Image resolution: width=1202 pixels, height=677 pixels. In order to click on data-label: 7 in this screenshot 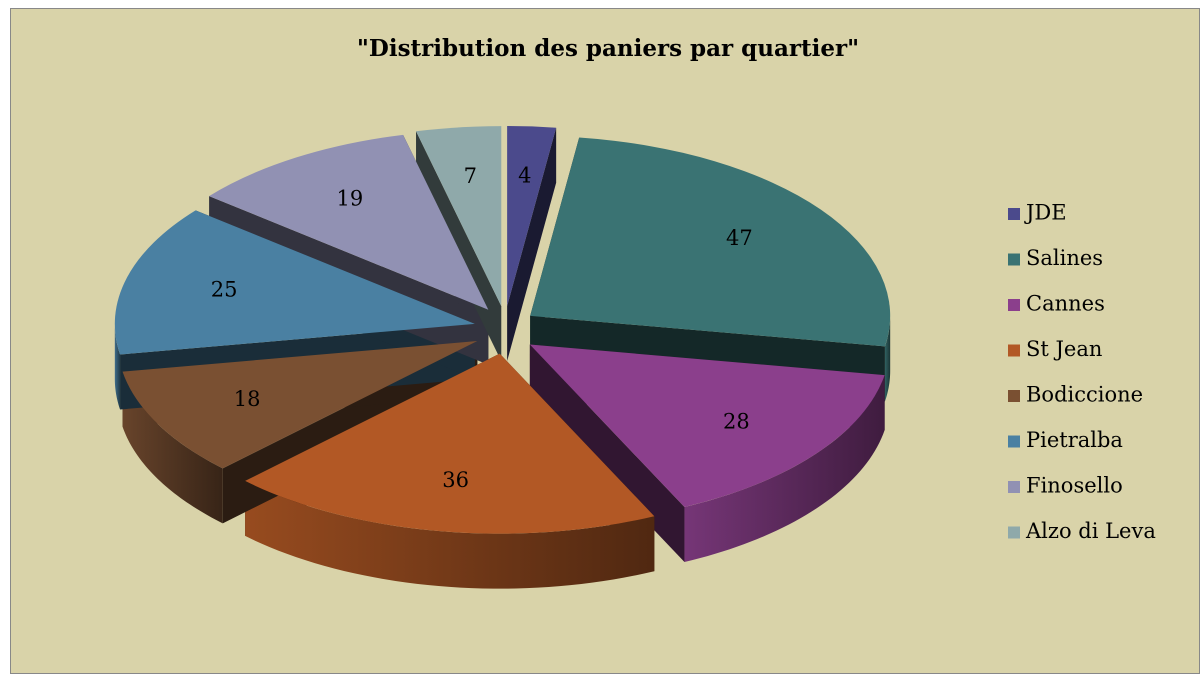, I will do `click(470, 176)`.